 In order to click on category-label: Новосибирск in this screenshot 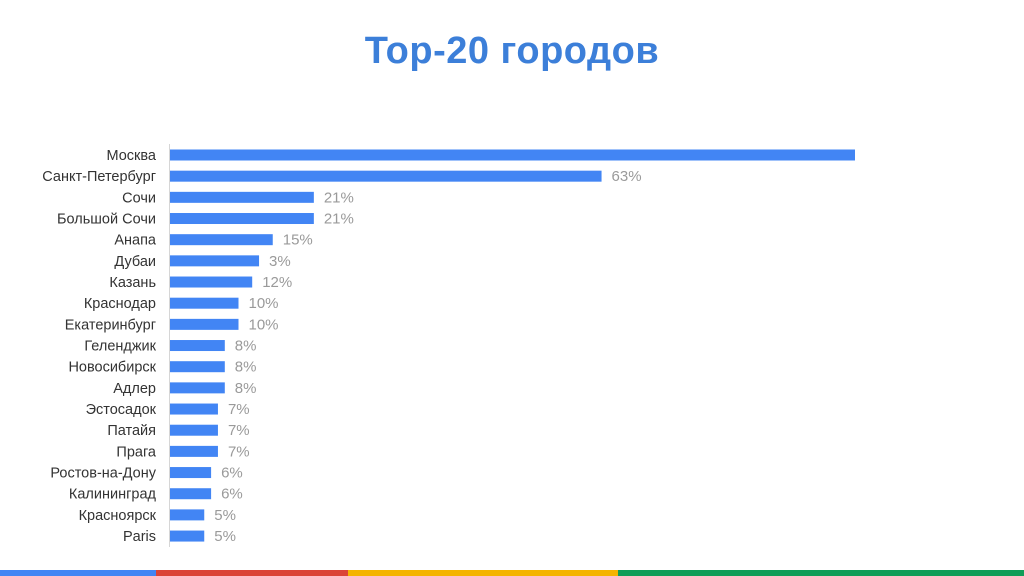, I will do `click(112, 368)`.